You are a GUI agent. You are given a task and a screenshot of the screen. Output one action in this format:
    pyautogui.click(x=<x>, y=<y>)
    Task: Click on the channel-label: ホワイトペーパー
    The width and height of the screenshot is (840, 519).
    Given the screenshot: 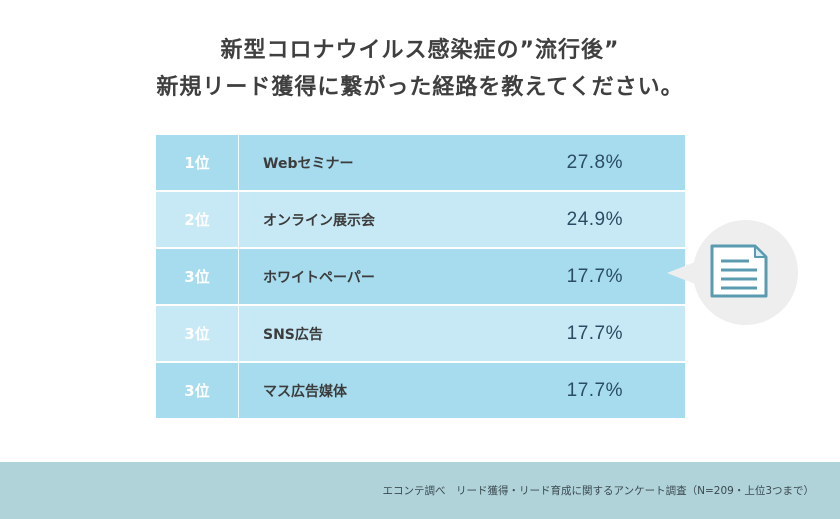 What is the action you would take?
    pyautogui.click(x=319, y=277)
    